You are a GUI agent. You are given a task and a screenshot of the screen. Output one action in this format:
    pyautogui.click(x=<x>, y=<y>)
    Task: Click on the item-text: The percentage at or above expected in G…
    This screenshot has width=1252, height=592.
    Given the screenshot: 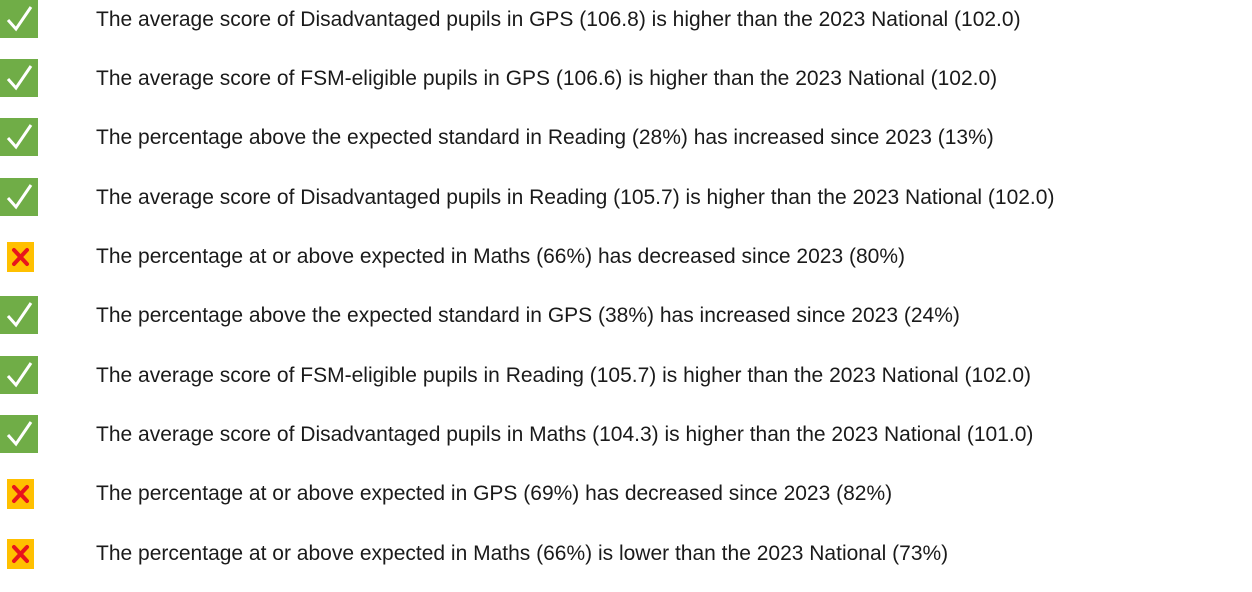 What is the action you would take?
    pyautogui.click(x=494, y=493)
    